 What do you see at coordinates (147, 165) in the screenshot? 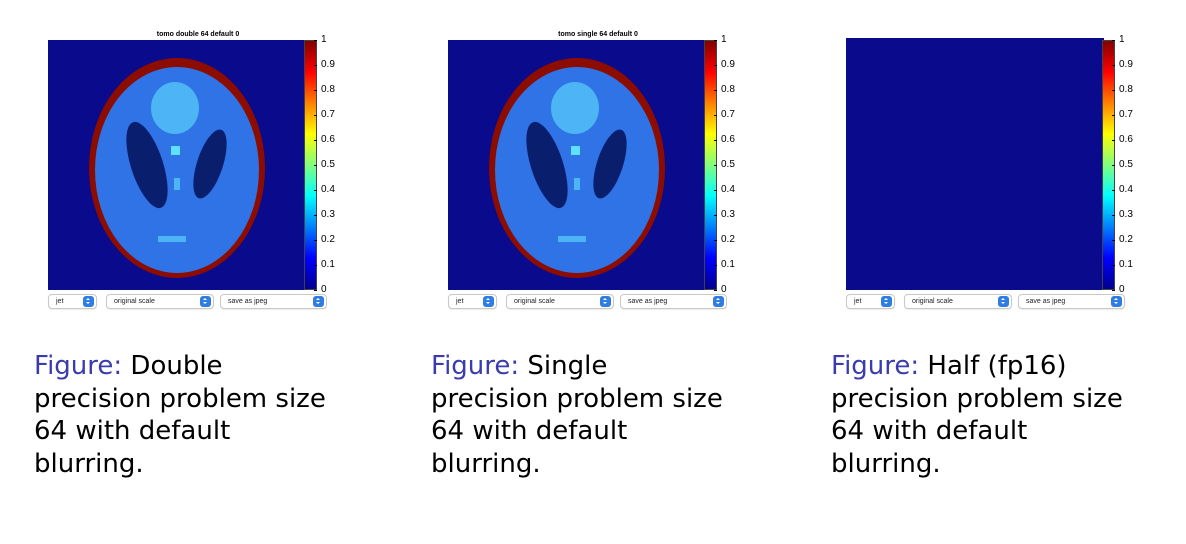
I see `phantom-left-dark-region` at bounding box center [147, 165].